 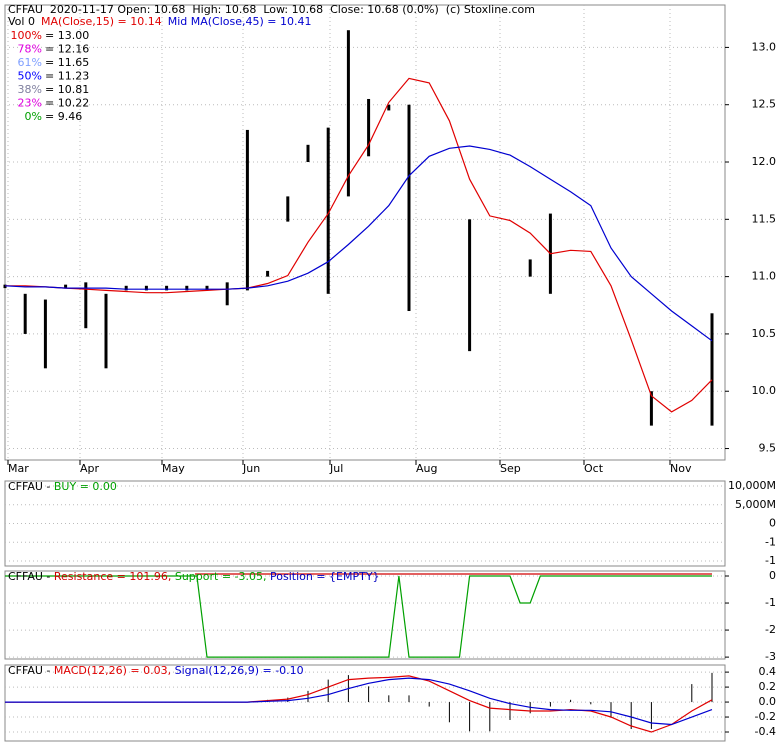 I want to click on fib-pct: 0%, so click(x=33, y=116).